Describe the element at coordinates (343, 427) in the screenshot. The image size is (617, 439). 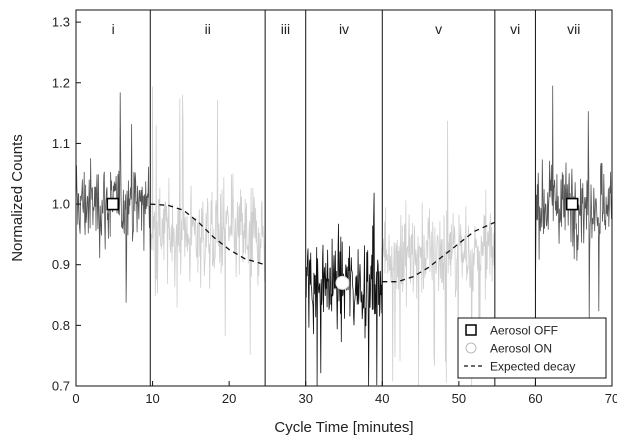
I see `x-axis-label: Cycle Time [minutes]` at that location.